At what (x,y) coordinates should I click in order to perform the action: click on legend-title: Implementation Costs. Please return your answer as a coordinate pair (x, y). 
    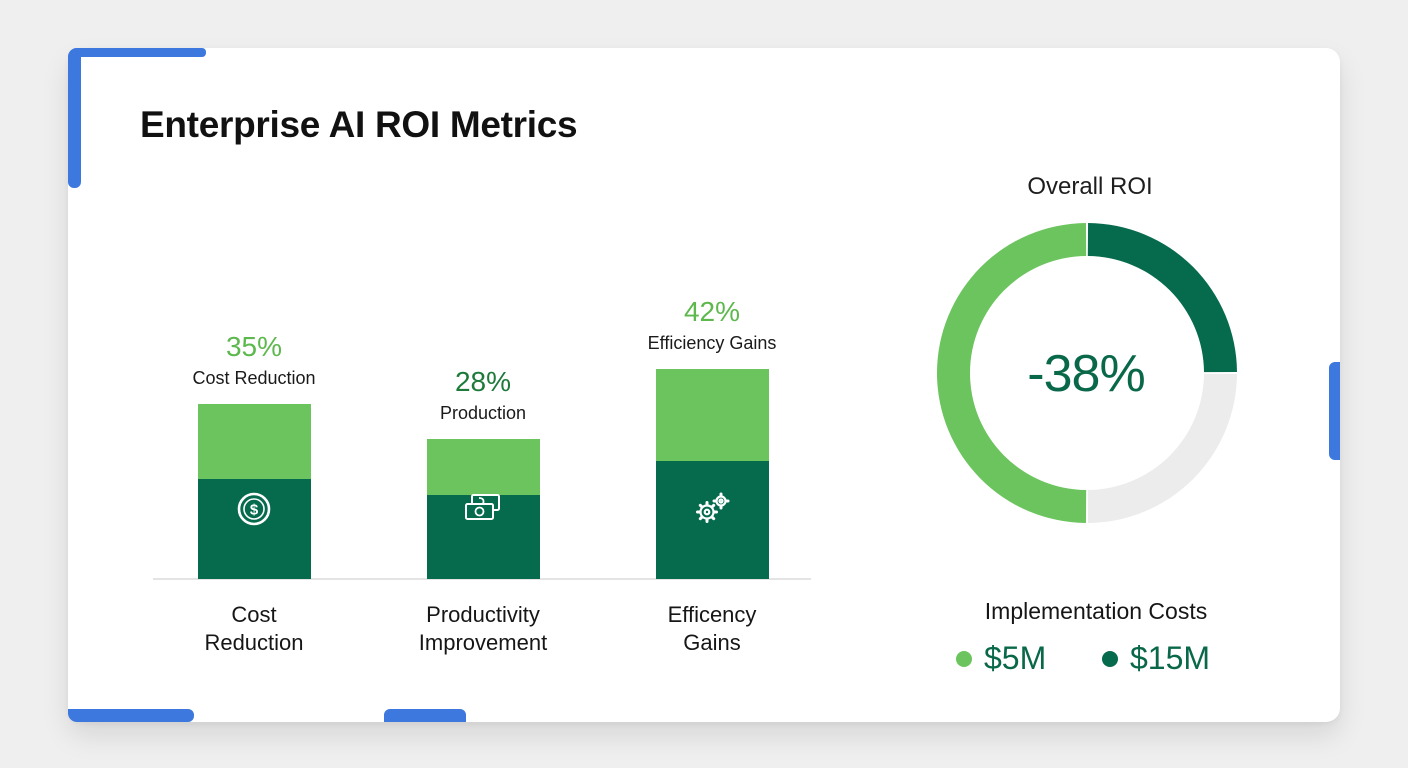
    Looking at the image, I should click on (1096, 611).